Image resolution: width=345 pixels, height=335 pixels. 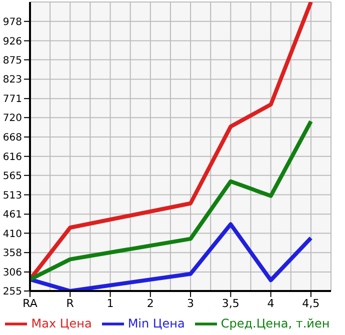 I want to click on y-tick-label: 926, so click(x=12, y=42).